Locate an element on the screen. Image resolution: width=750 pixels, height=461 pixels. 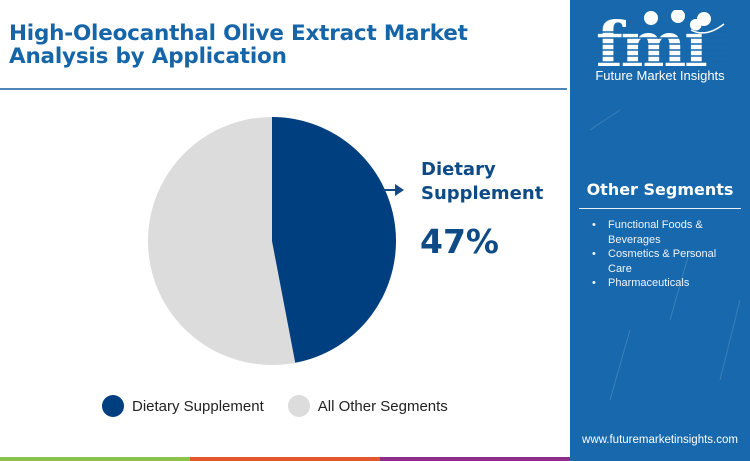
title-line-1: High-Oleocanthal Olive Extract Market is located at coordinates (238, 33).